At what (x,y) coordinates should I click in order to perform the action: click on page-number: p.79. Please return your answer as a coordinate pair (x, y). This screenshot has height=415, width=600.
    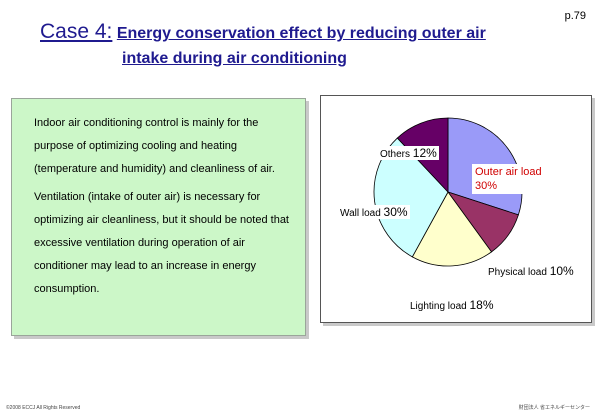
    Looking at the image, I should click on (575, 16).